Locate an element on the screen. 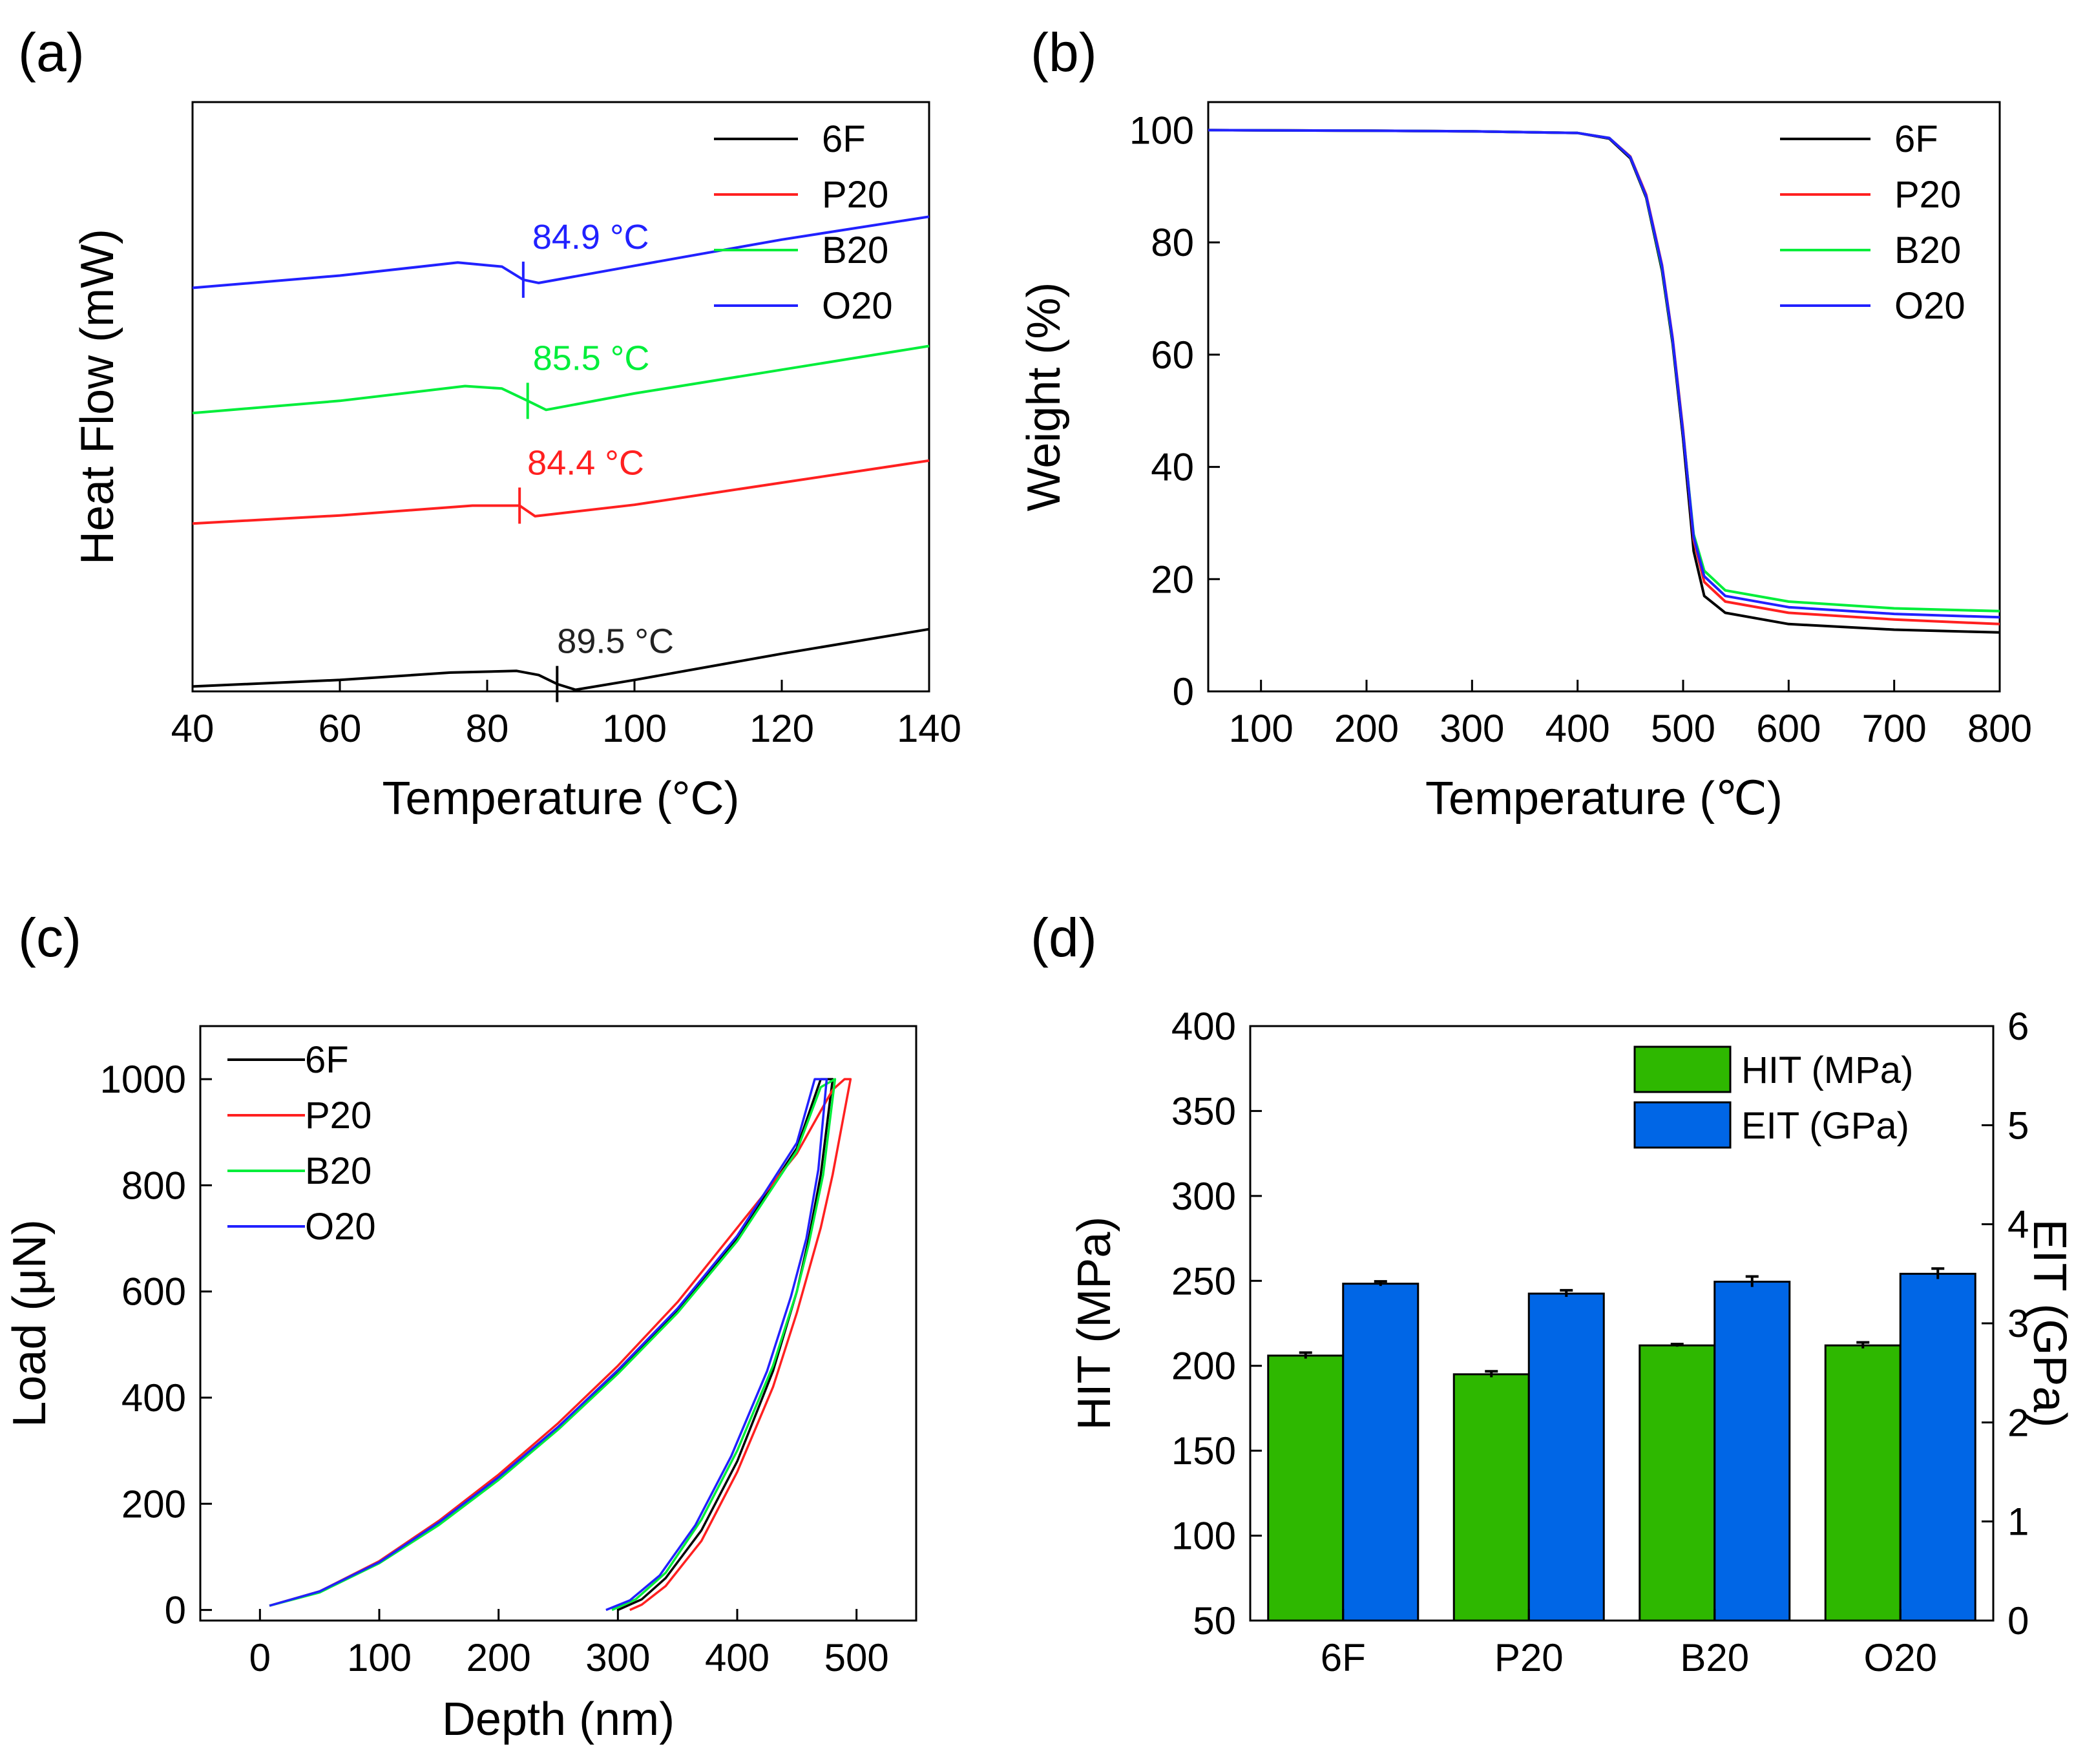 This screenshot has height=1764, width=2085. y-tick-label: 50 is located at coordinates (1214, 1621).